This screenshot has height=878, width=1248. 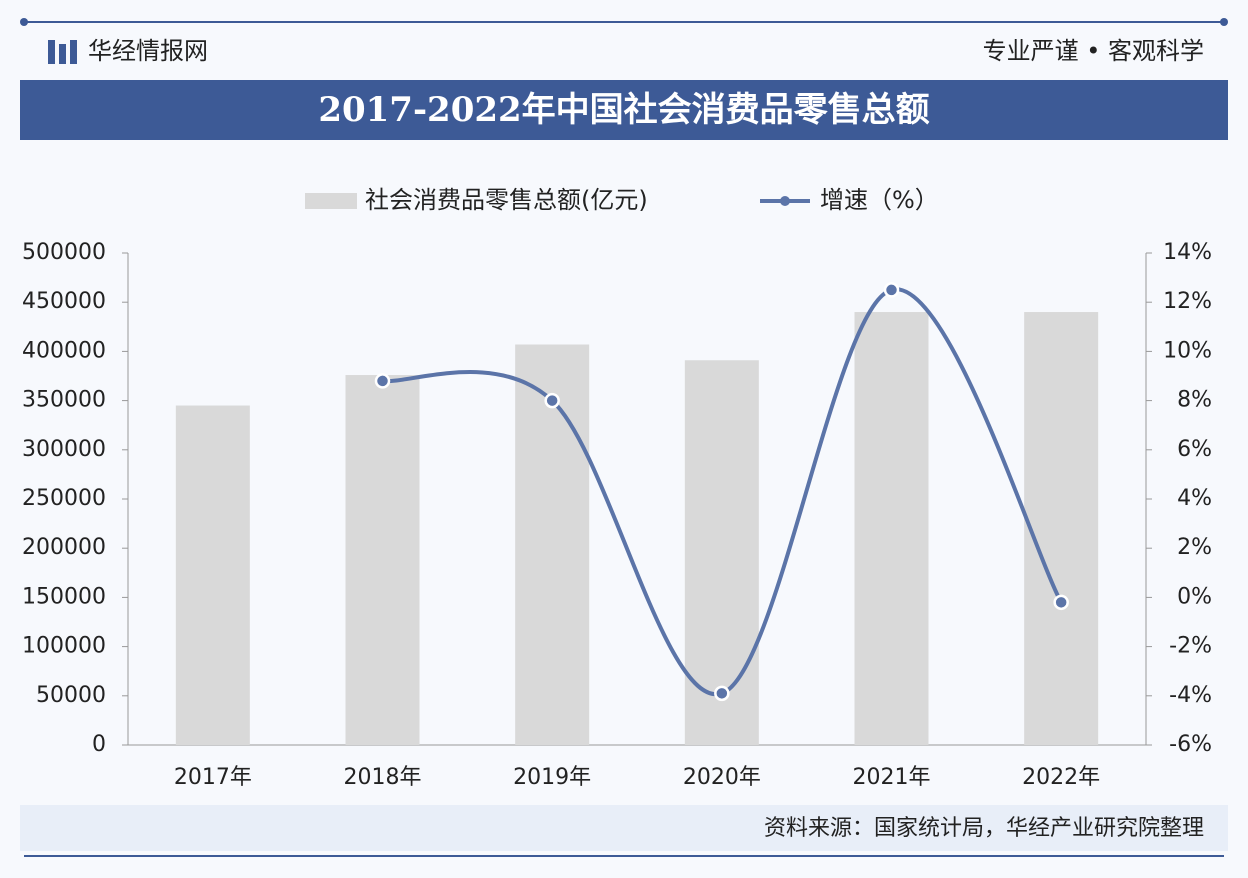 What do you see at coordinates (722, 777) in the screenshot?
I see `x-tick-label: 2020年` at bounding box center [722, 777].